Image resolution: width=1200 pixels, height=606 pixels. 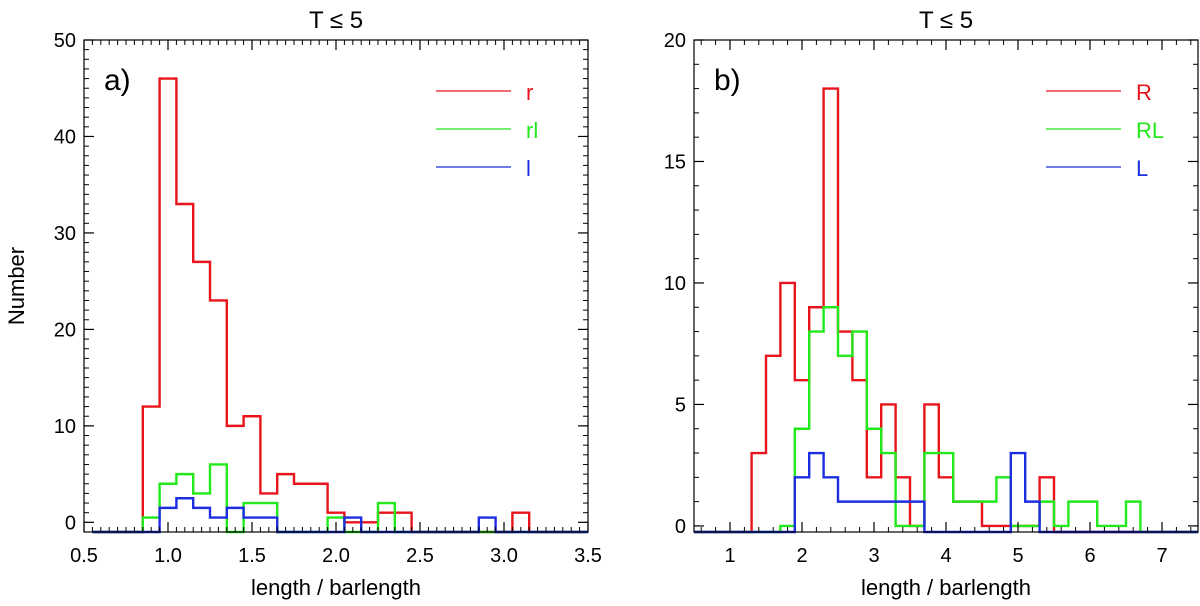 I want to click on panel-b-legend-label-rl: RL, so click(x=1150, y=130).